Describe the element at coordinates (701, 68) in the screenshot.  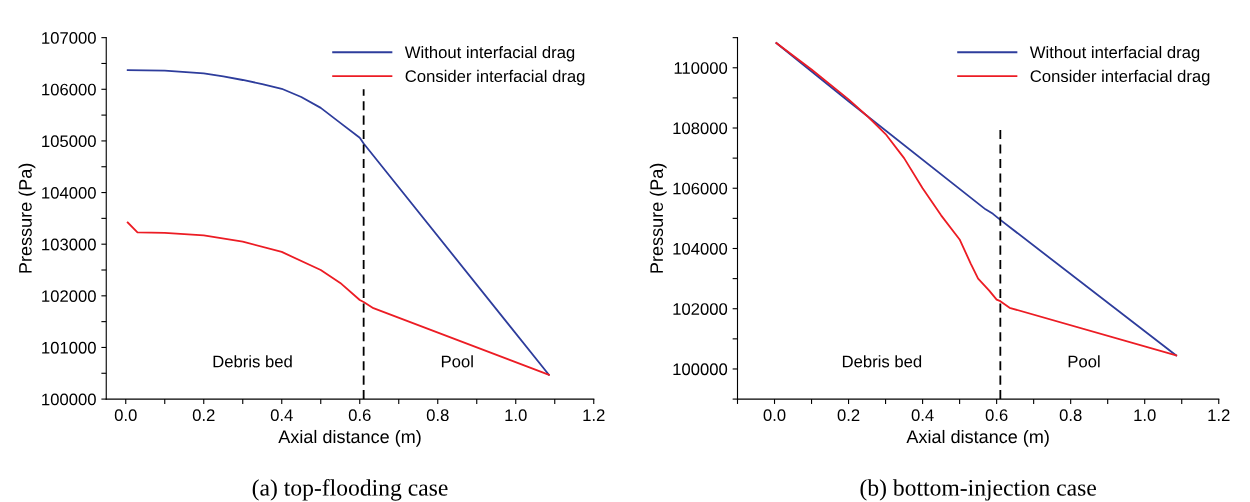
I see `y-tick-label: 110000` at that location.